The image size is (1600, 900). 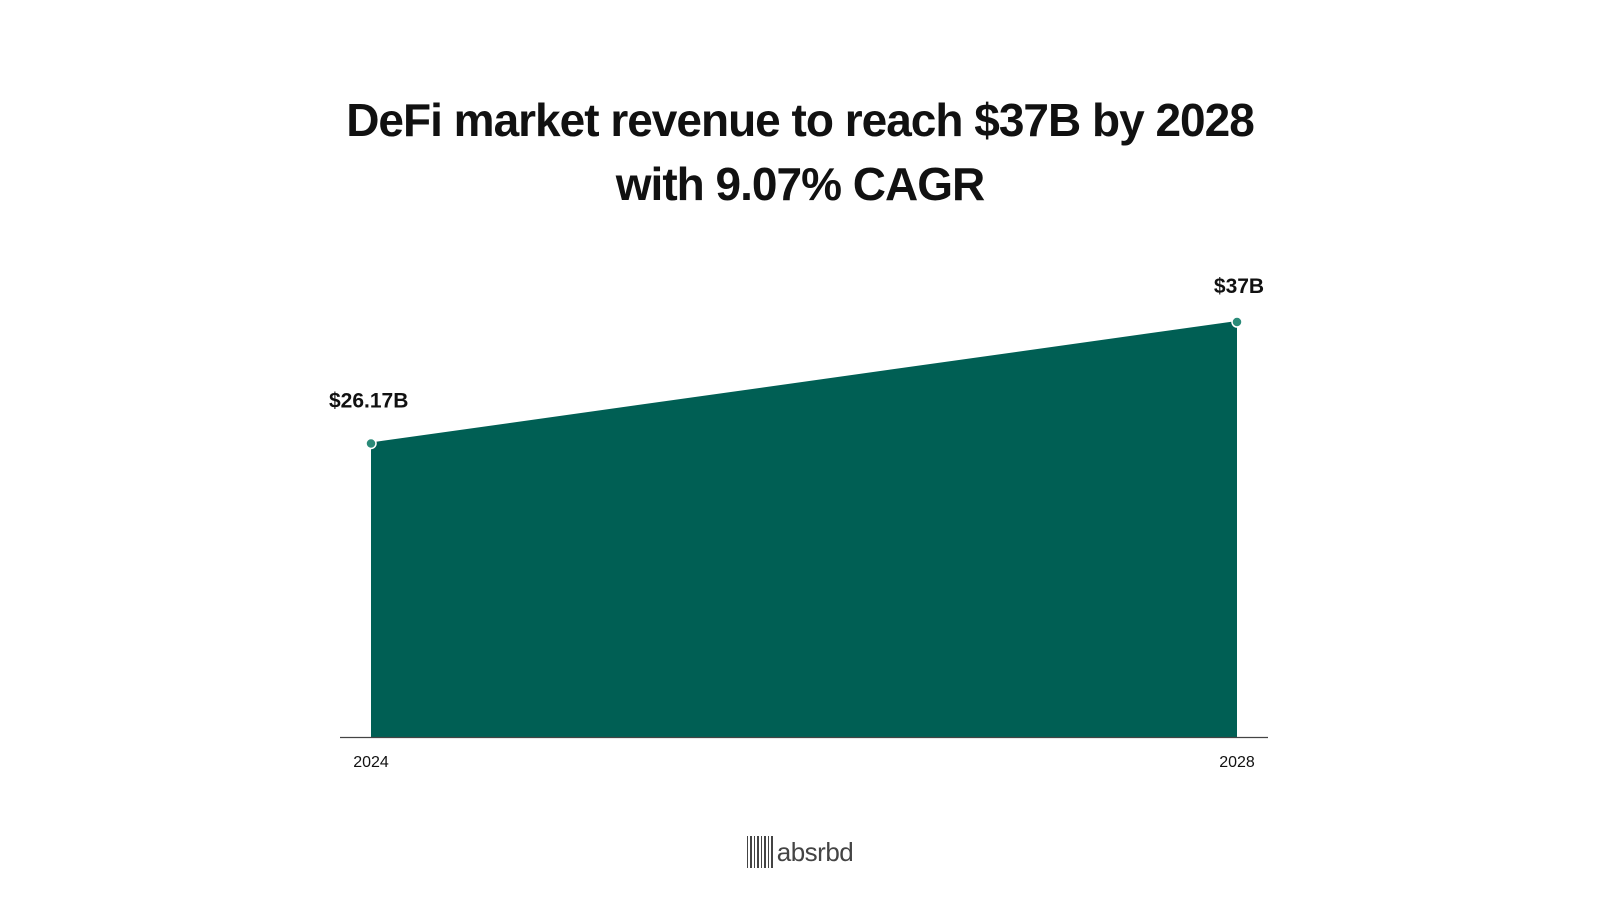 I want to click on chart-title-line-2: with 9.07% CAGR, so click(x=800, y=184).